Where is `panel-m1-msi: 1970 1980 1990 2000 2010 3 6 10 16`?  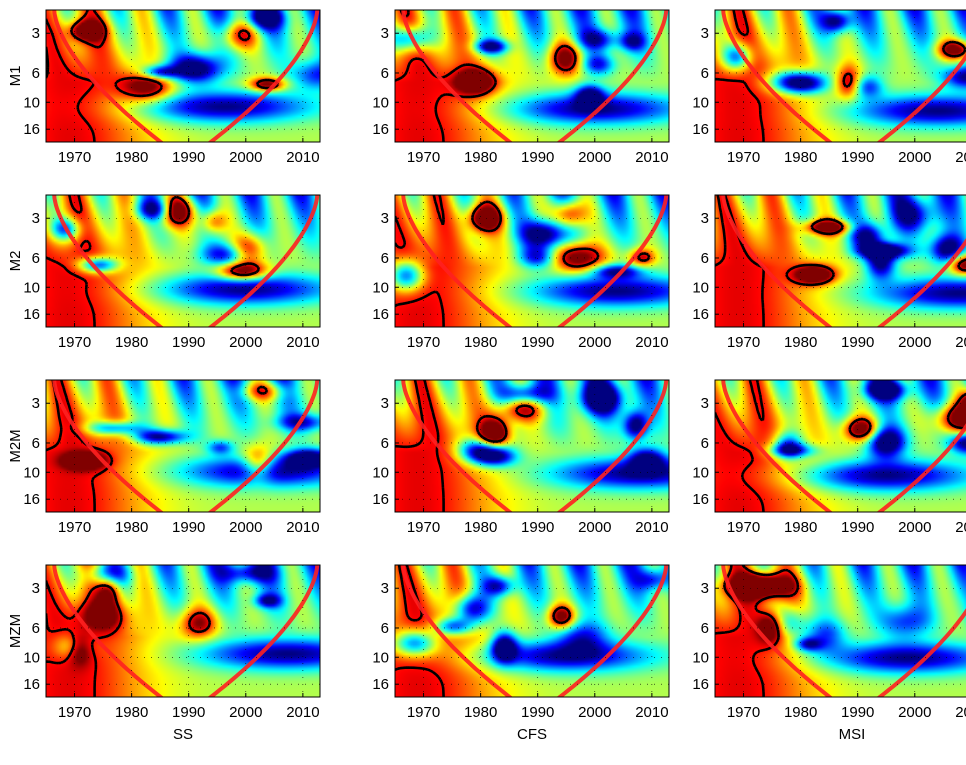
panel-m1-msi: 1970 1980 1990 2000 2010 3 6 10 16 is located at coordinates (829, 87).